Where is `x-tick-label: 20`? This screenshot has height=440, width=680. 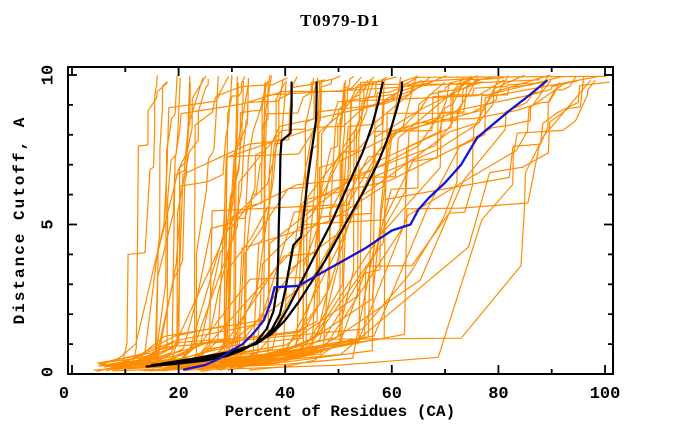
x-tick-label: 20 is located at coordinates (178, 394).